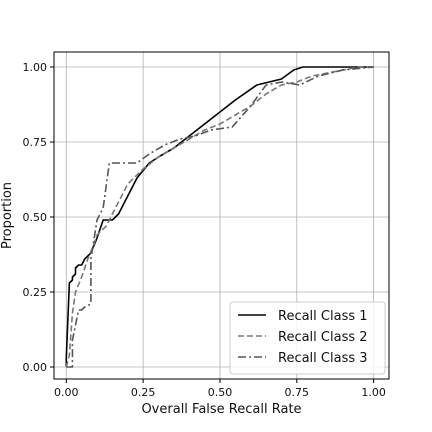  Describe the element at coordinates (297, 392) in the screenshot. I see `x-tick-label: 0.75` at that location.